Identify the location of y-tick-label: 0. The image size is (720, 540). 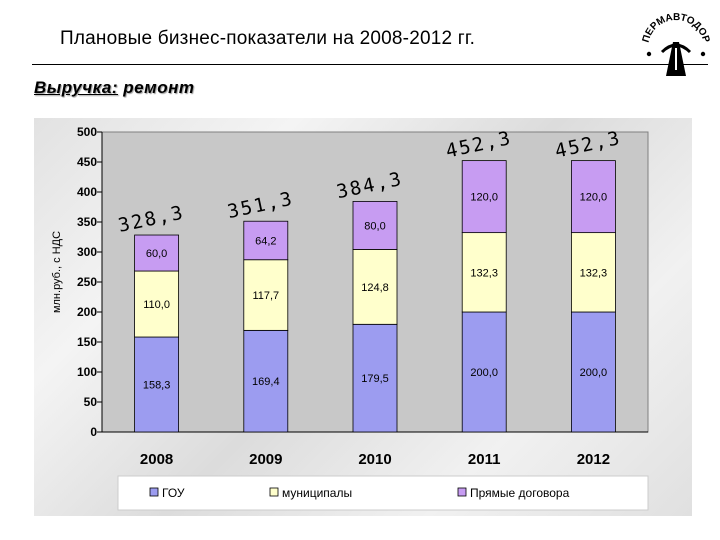
(93, 432).